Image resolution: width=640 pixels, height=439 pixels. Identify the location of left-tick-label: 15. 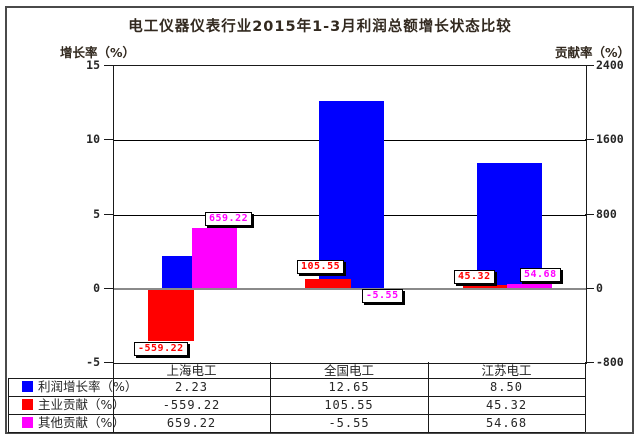
(93, 65).